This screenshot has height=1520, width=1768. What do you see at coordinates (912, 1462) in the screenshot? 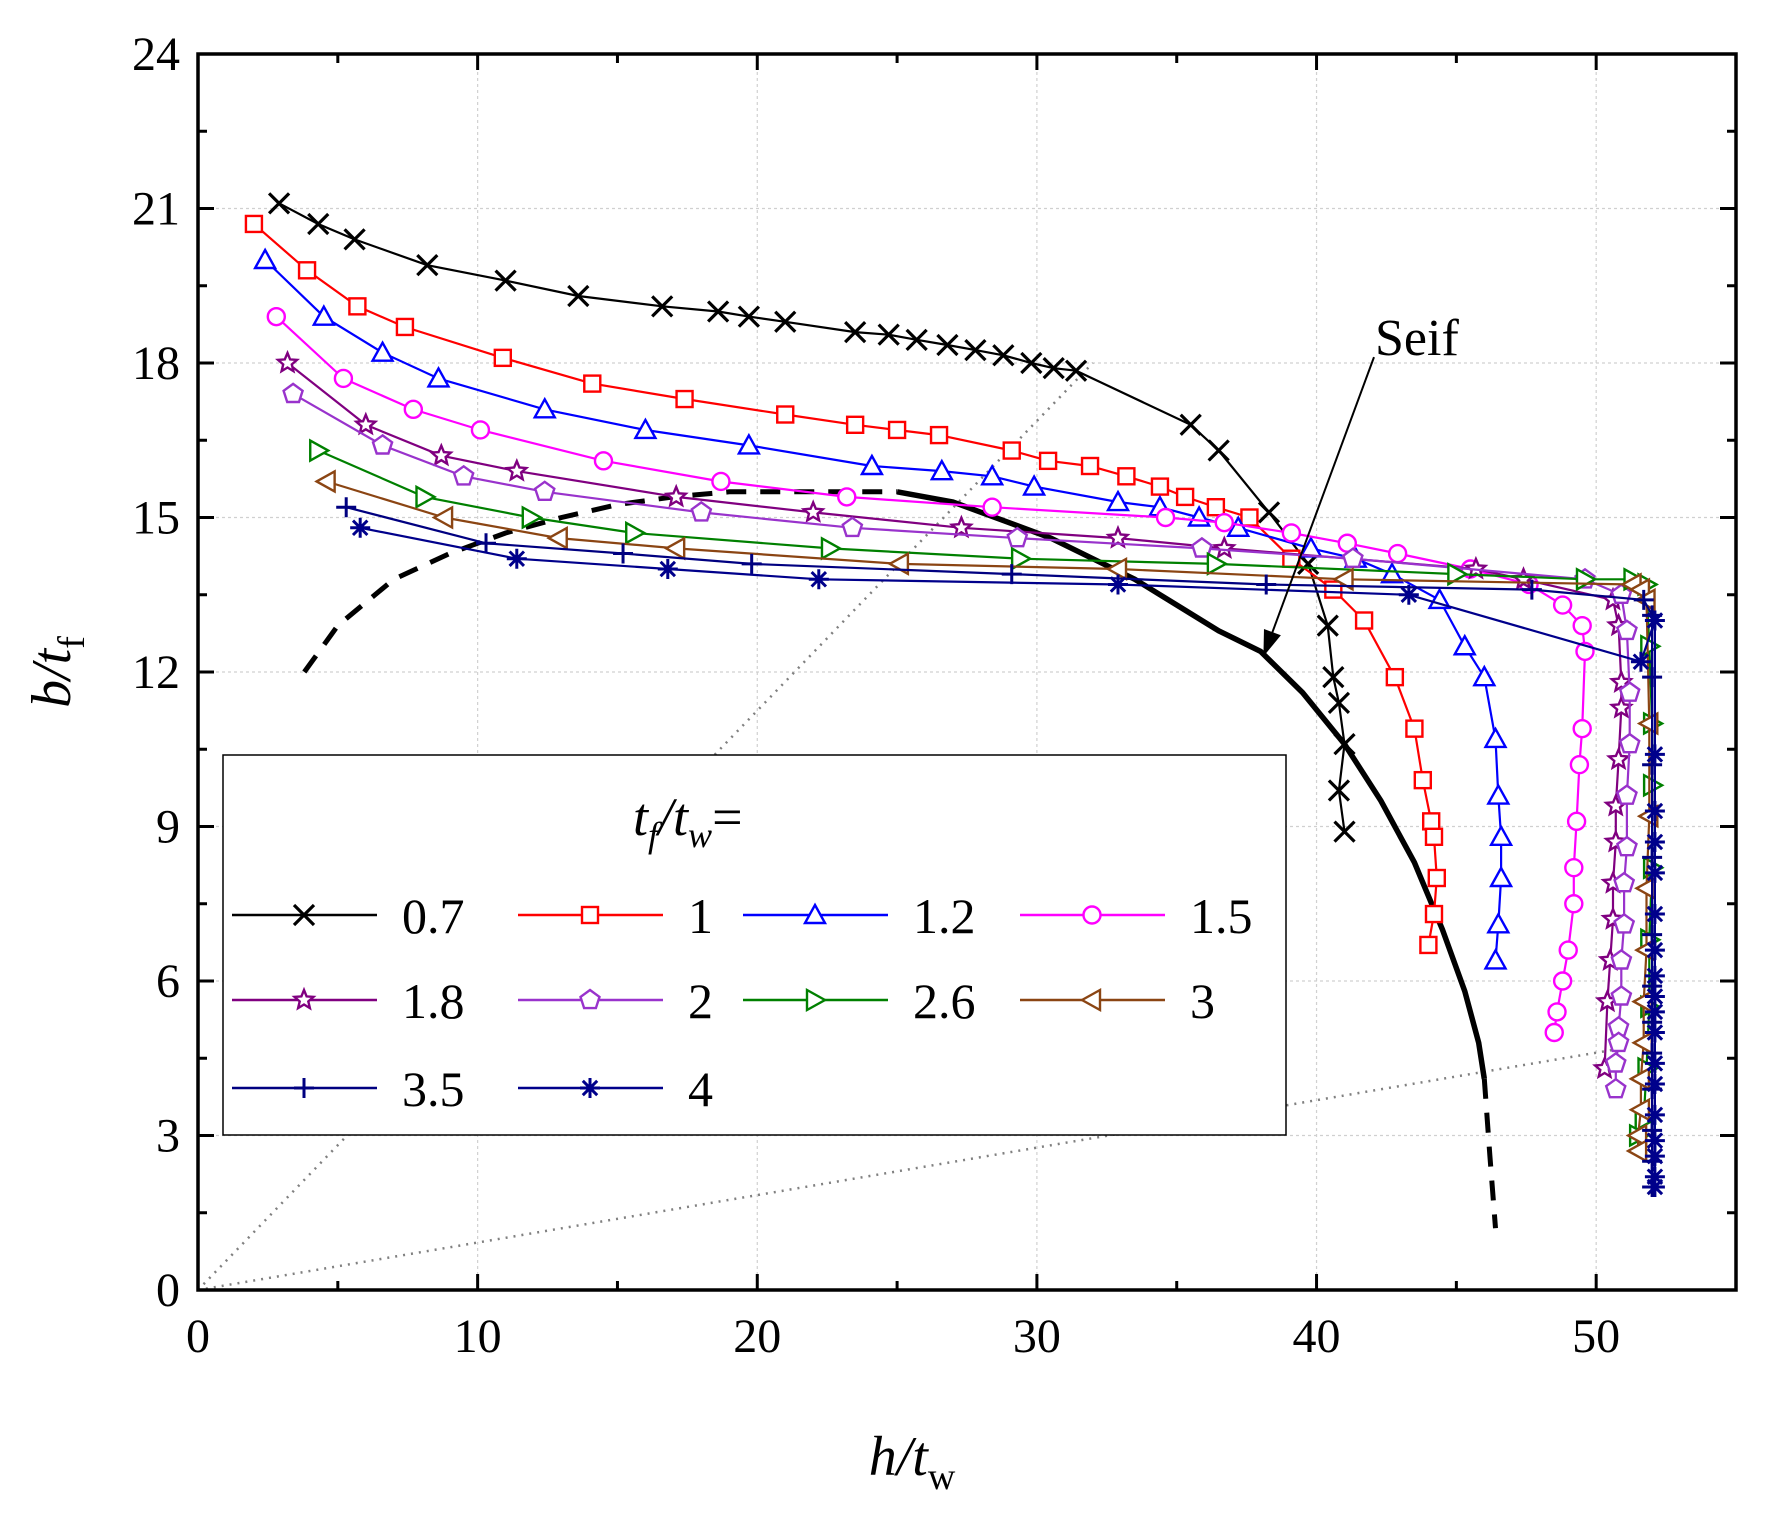
I see `x-axis-title: h/tw` at bounding box center [912, 1462].